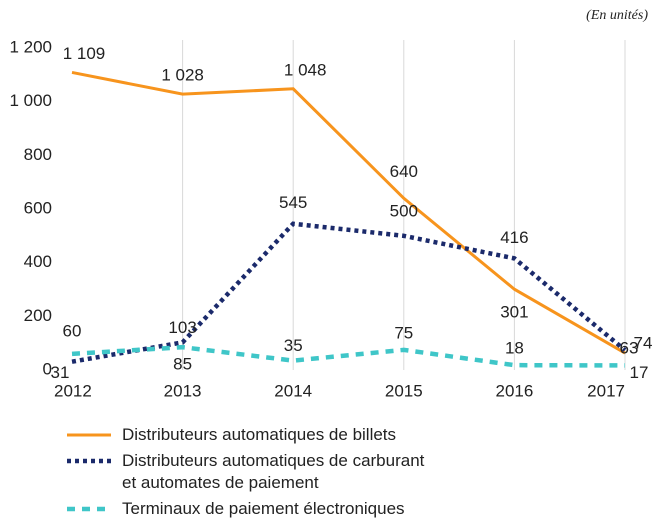  Describe the element at coordinates (404, 390) in the screenshot. I see `x-tick-label: 2015` at that location.